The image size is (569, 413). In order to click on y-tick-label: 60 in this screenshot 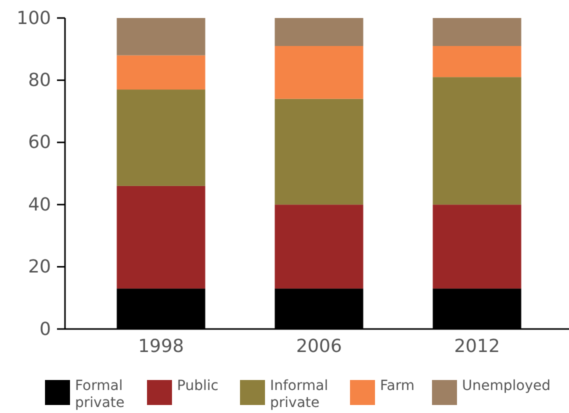, I will do `click(39, 143)`.